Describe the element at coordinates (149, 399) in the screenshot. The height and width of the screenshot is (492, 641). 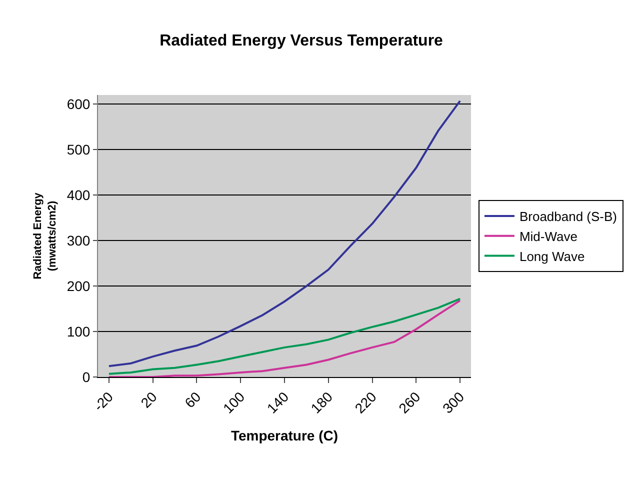
I see `x-tick-label: 20` at that location.